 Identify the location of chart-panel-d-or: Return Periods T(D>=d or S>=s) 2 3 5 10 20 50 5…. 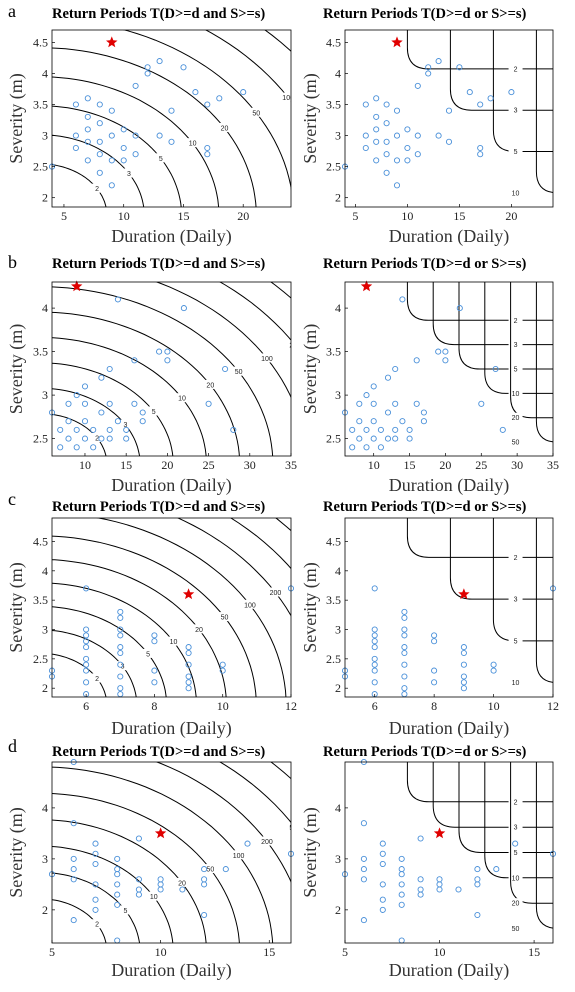
(428, 862).